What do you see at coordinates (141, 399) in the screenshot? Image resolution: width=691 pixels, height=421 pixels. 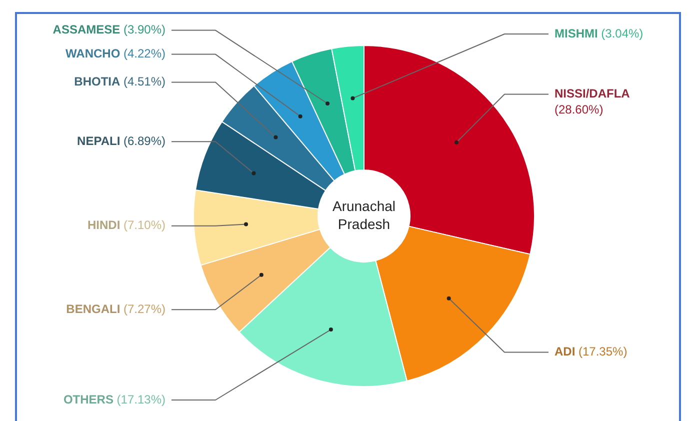 I see `data-label: (17.13%)` at bounding box center [141, 399].